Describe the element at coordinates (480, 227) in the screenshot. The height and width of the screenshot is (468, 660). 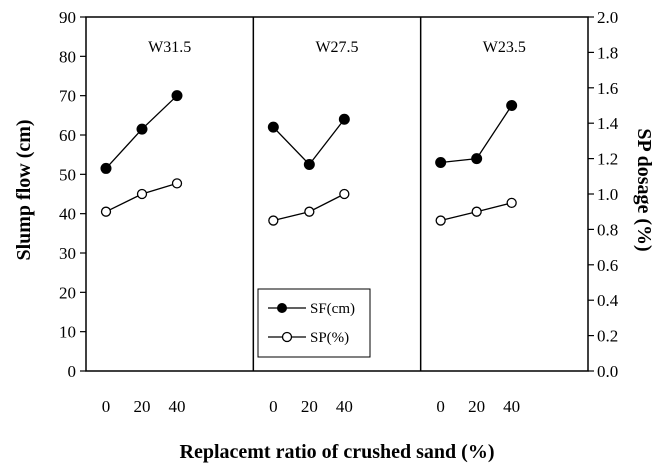
I see `panel-W23.5: W23.5 0 20 40` at that location.